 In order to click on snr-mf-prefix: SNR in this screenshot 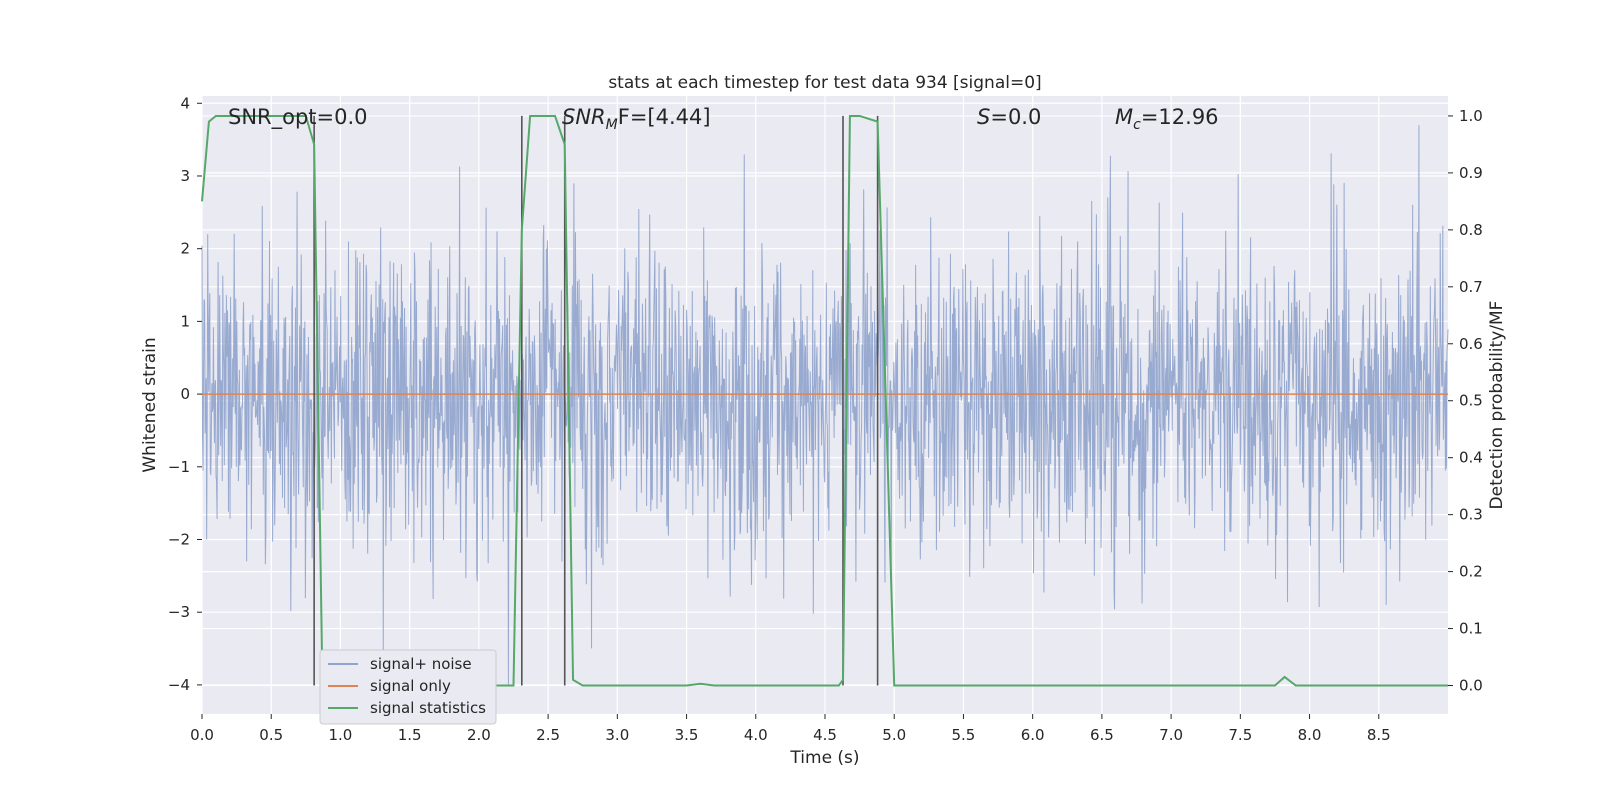, I will do `click(584, 117)`.